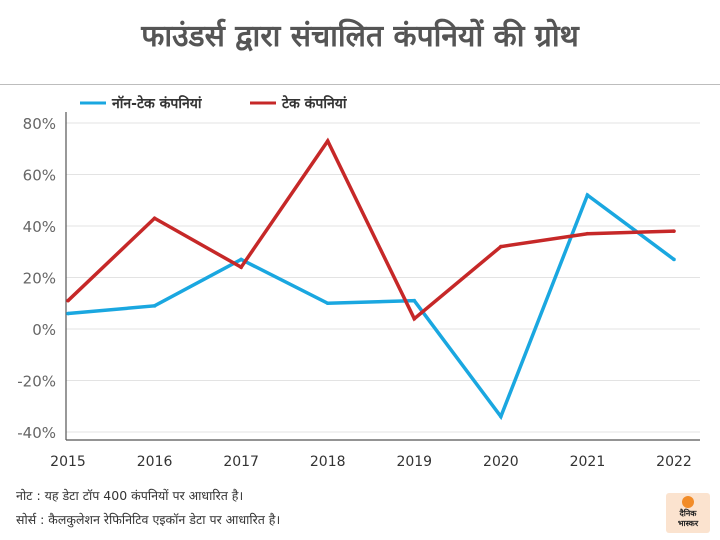  Describe the element at coordinates (501, 462) in the screenshot. I see `x-tick-label: 2020` at that location.